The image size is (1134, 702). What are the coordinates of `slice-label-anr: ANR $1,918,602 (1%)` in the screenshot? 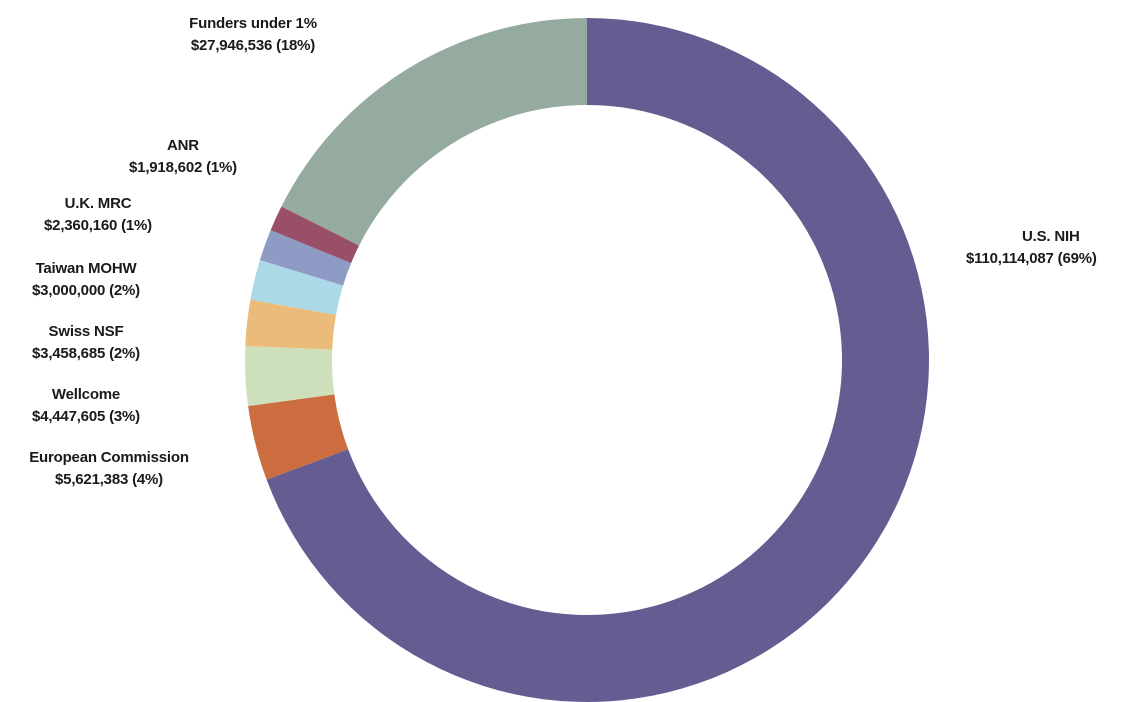 It's located at (183, 157).